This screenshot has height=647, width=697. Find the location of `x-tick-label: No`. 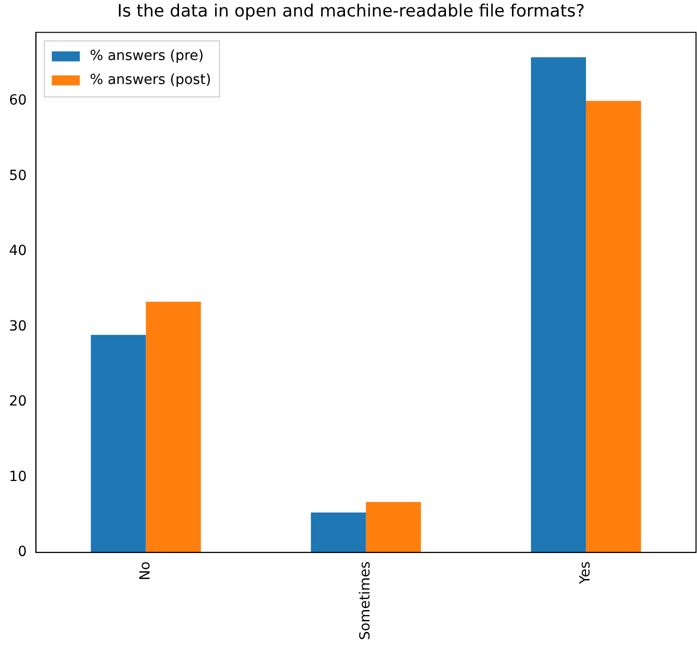

x-tick-label: No is located at coordinates (145, 570).